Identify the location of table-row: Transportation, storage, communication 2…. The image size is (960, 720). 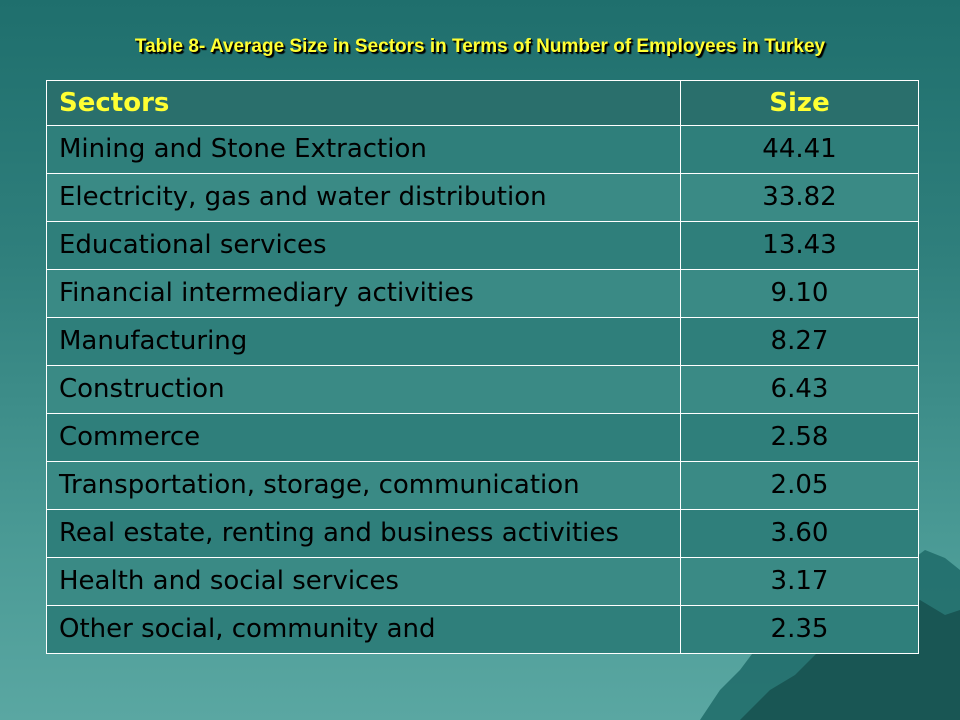
(482, 485).